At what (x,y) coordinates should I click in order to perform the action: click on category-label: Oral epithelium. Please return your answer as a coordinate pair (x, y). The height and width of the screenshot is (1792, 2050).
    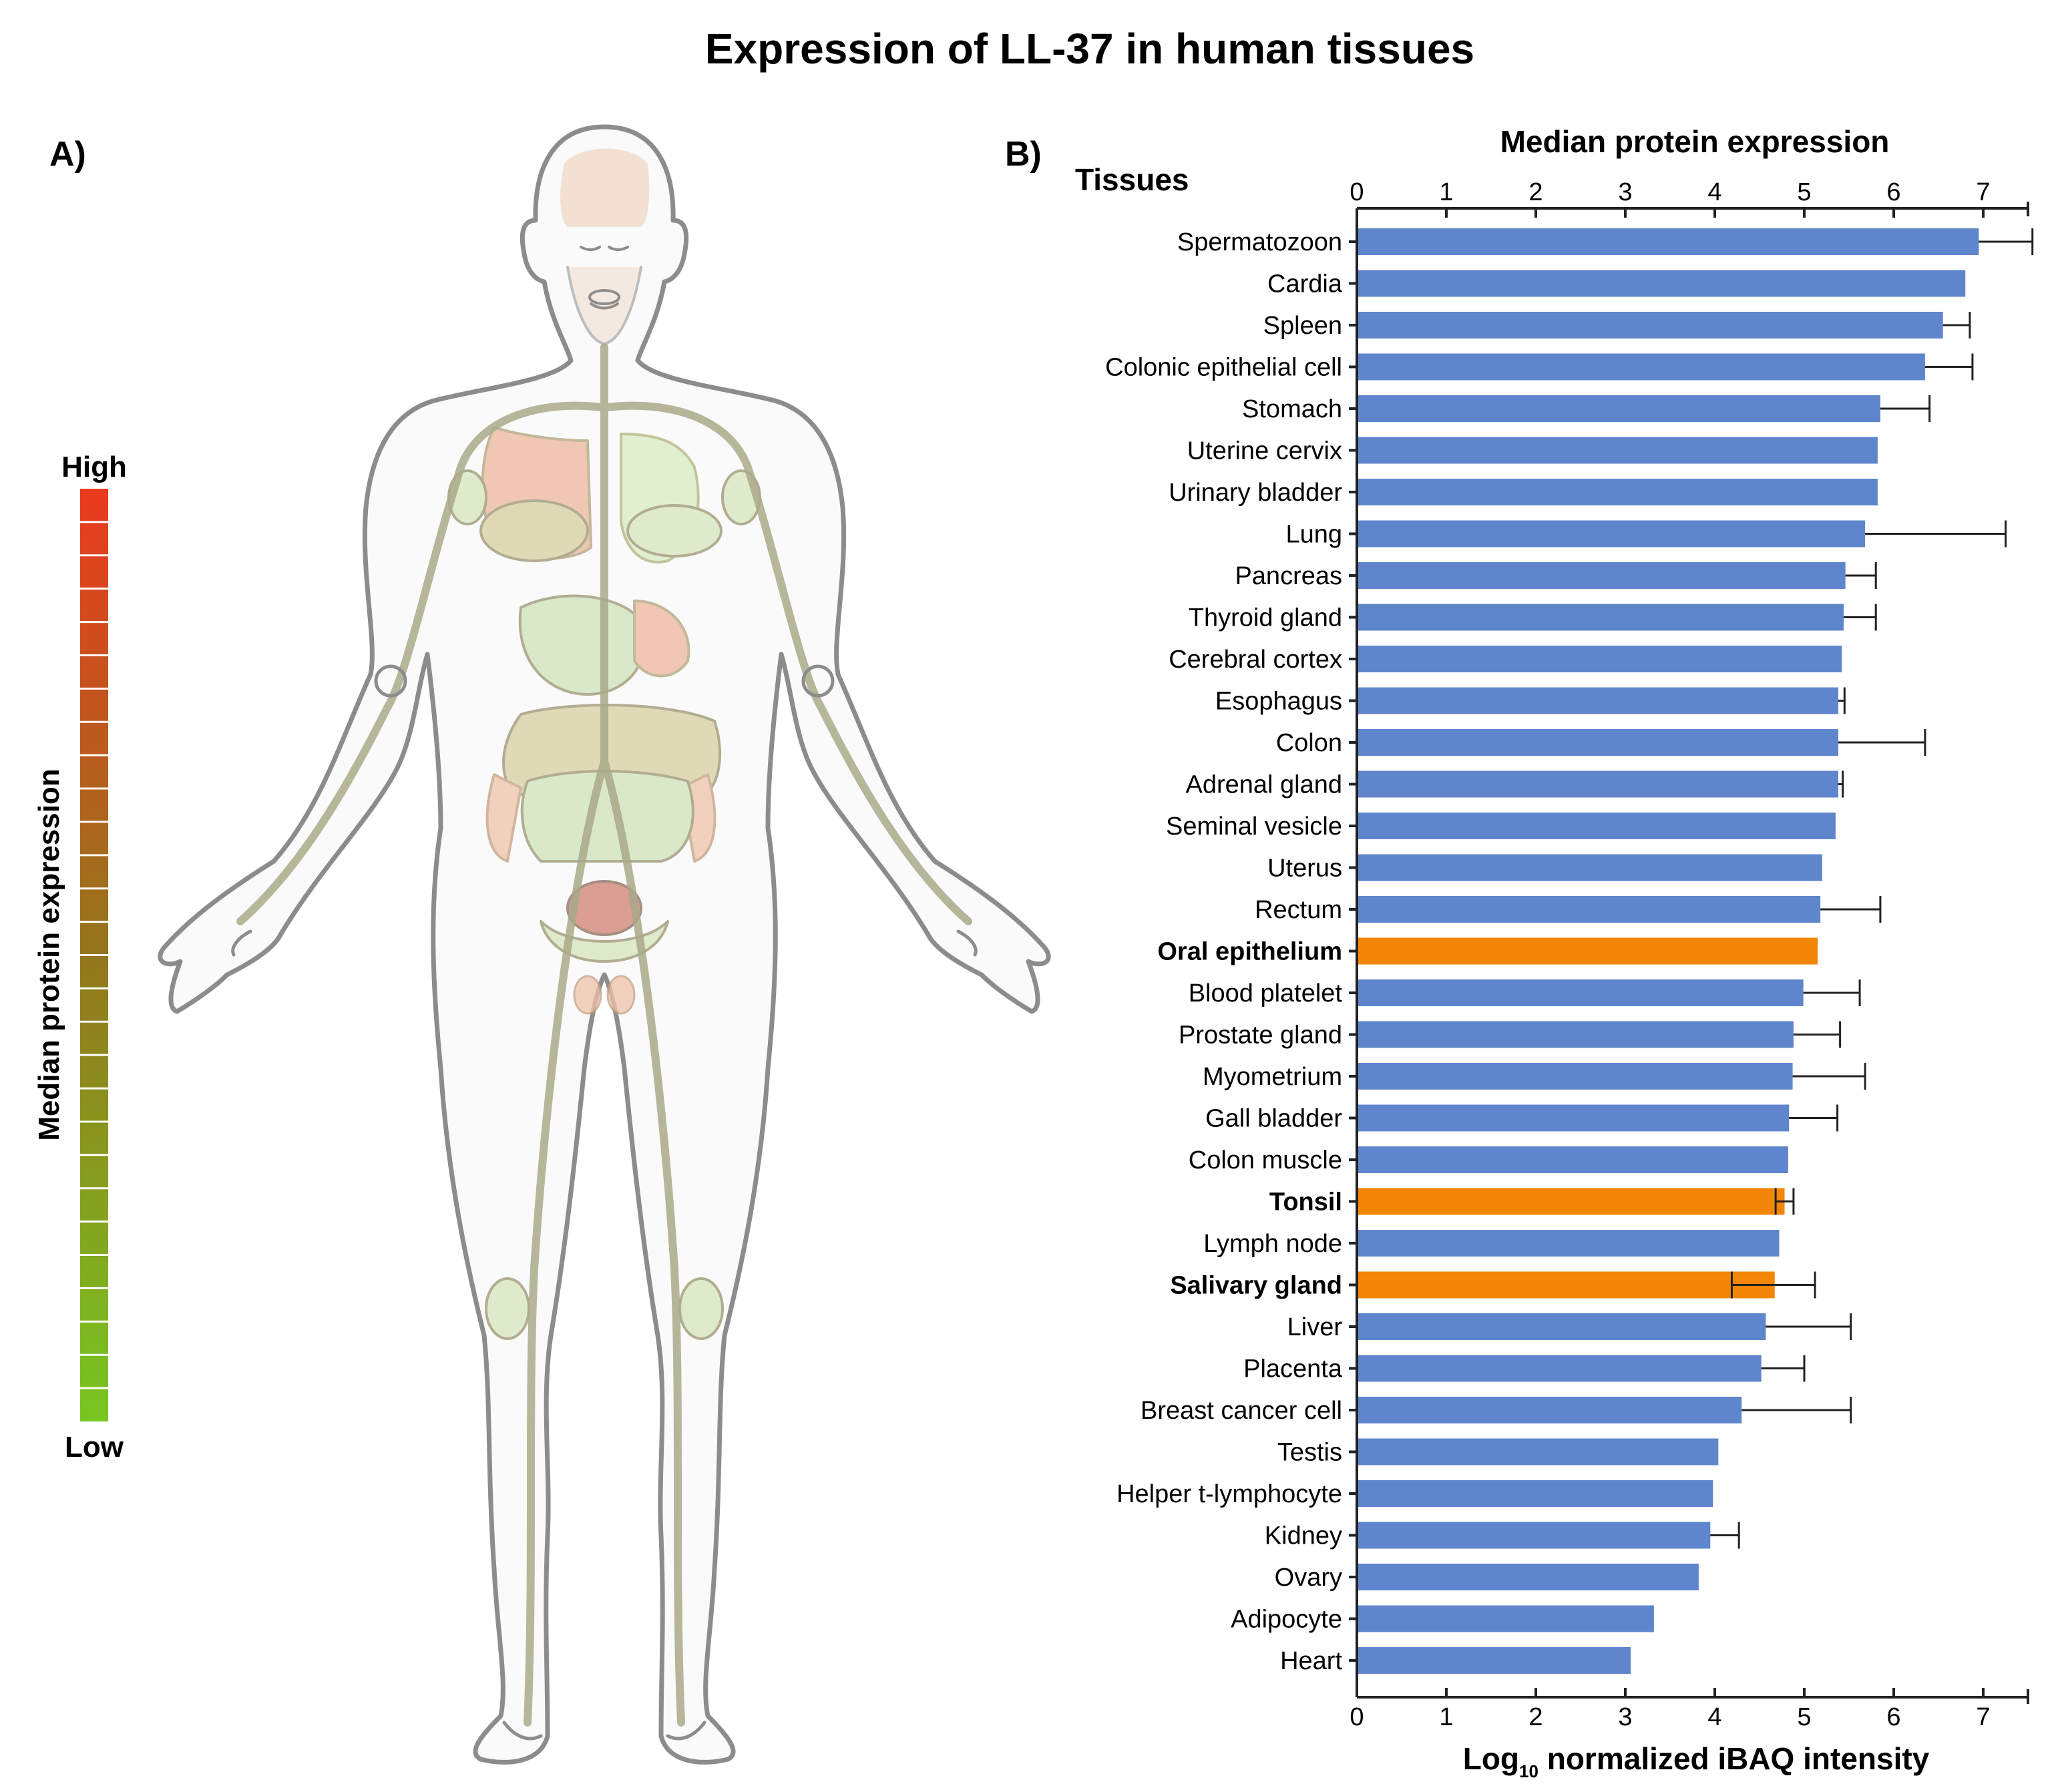
    Looking at the image, I should click on (1249, 952).